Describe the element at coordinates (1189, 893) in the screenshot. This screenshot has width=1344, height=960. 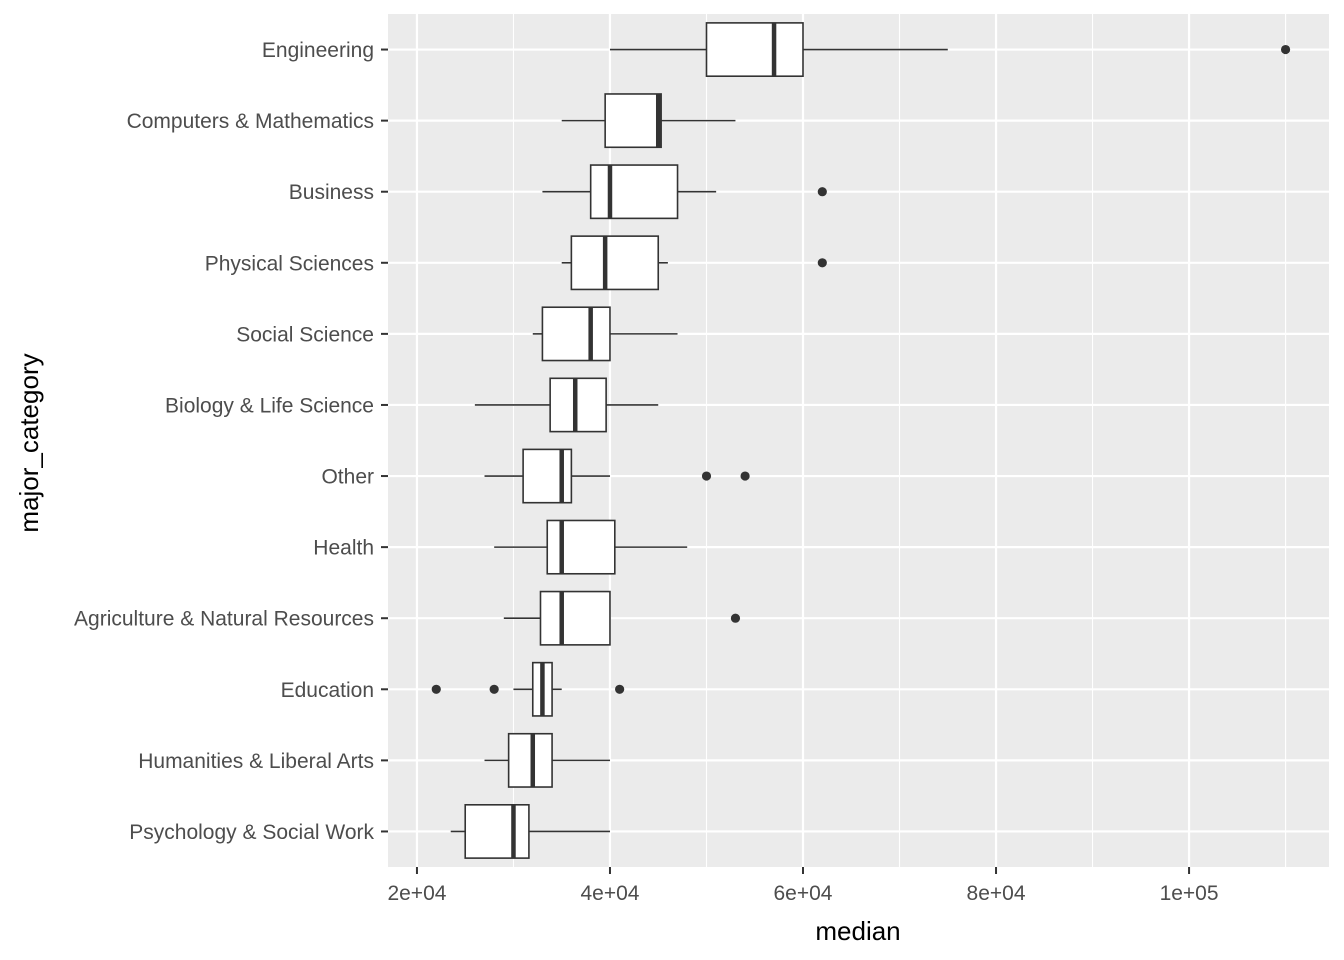
I see `x-tick-label: 1e+05` at that location.